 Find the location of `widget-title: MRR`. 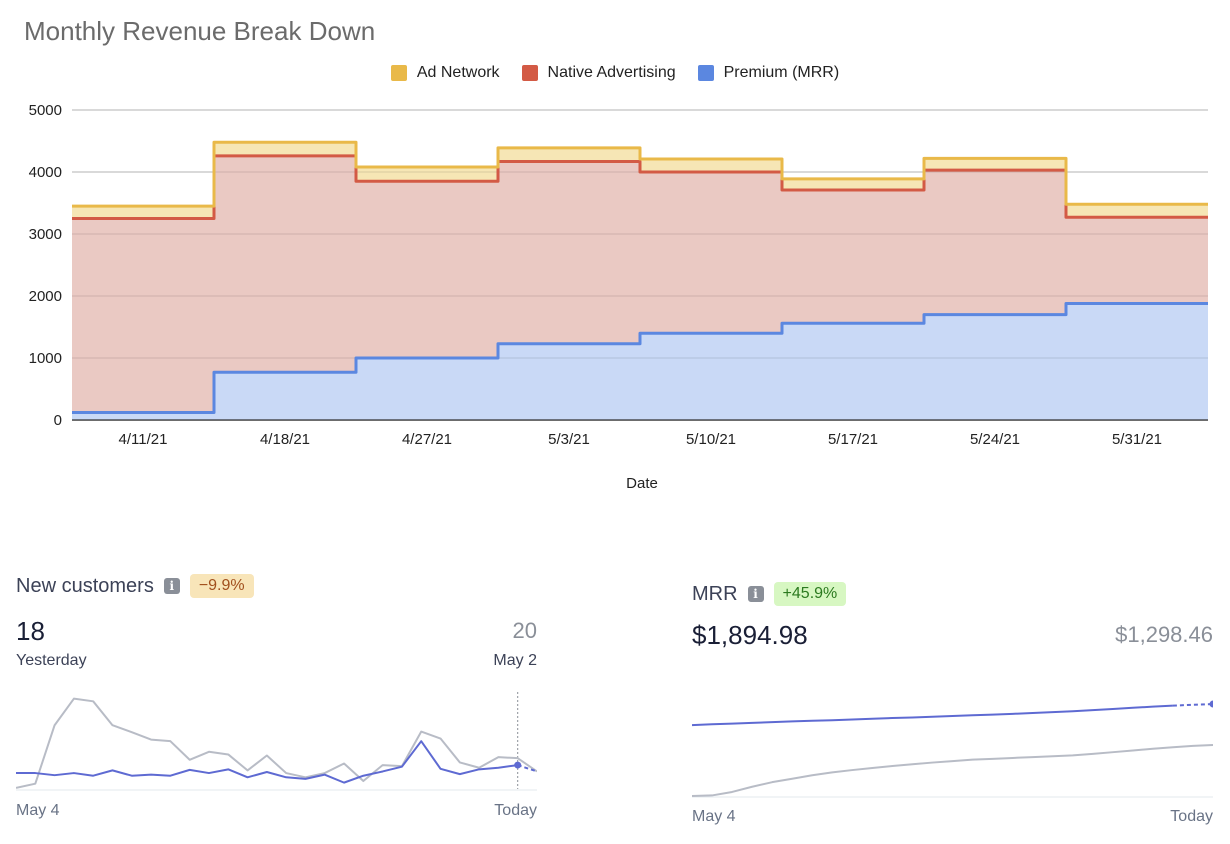

widget-title: MRR is located at coordinates (715, 593).